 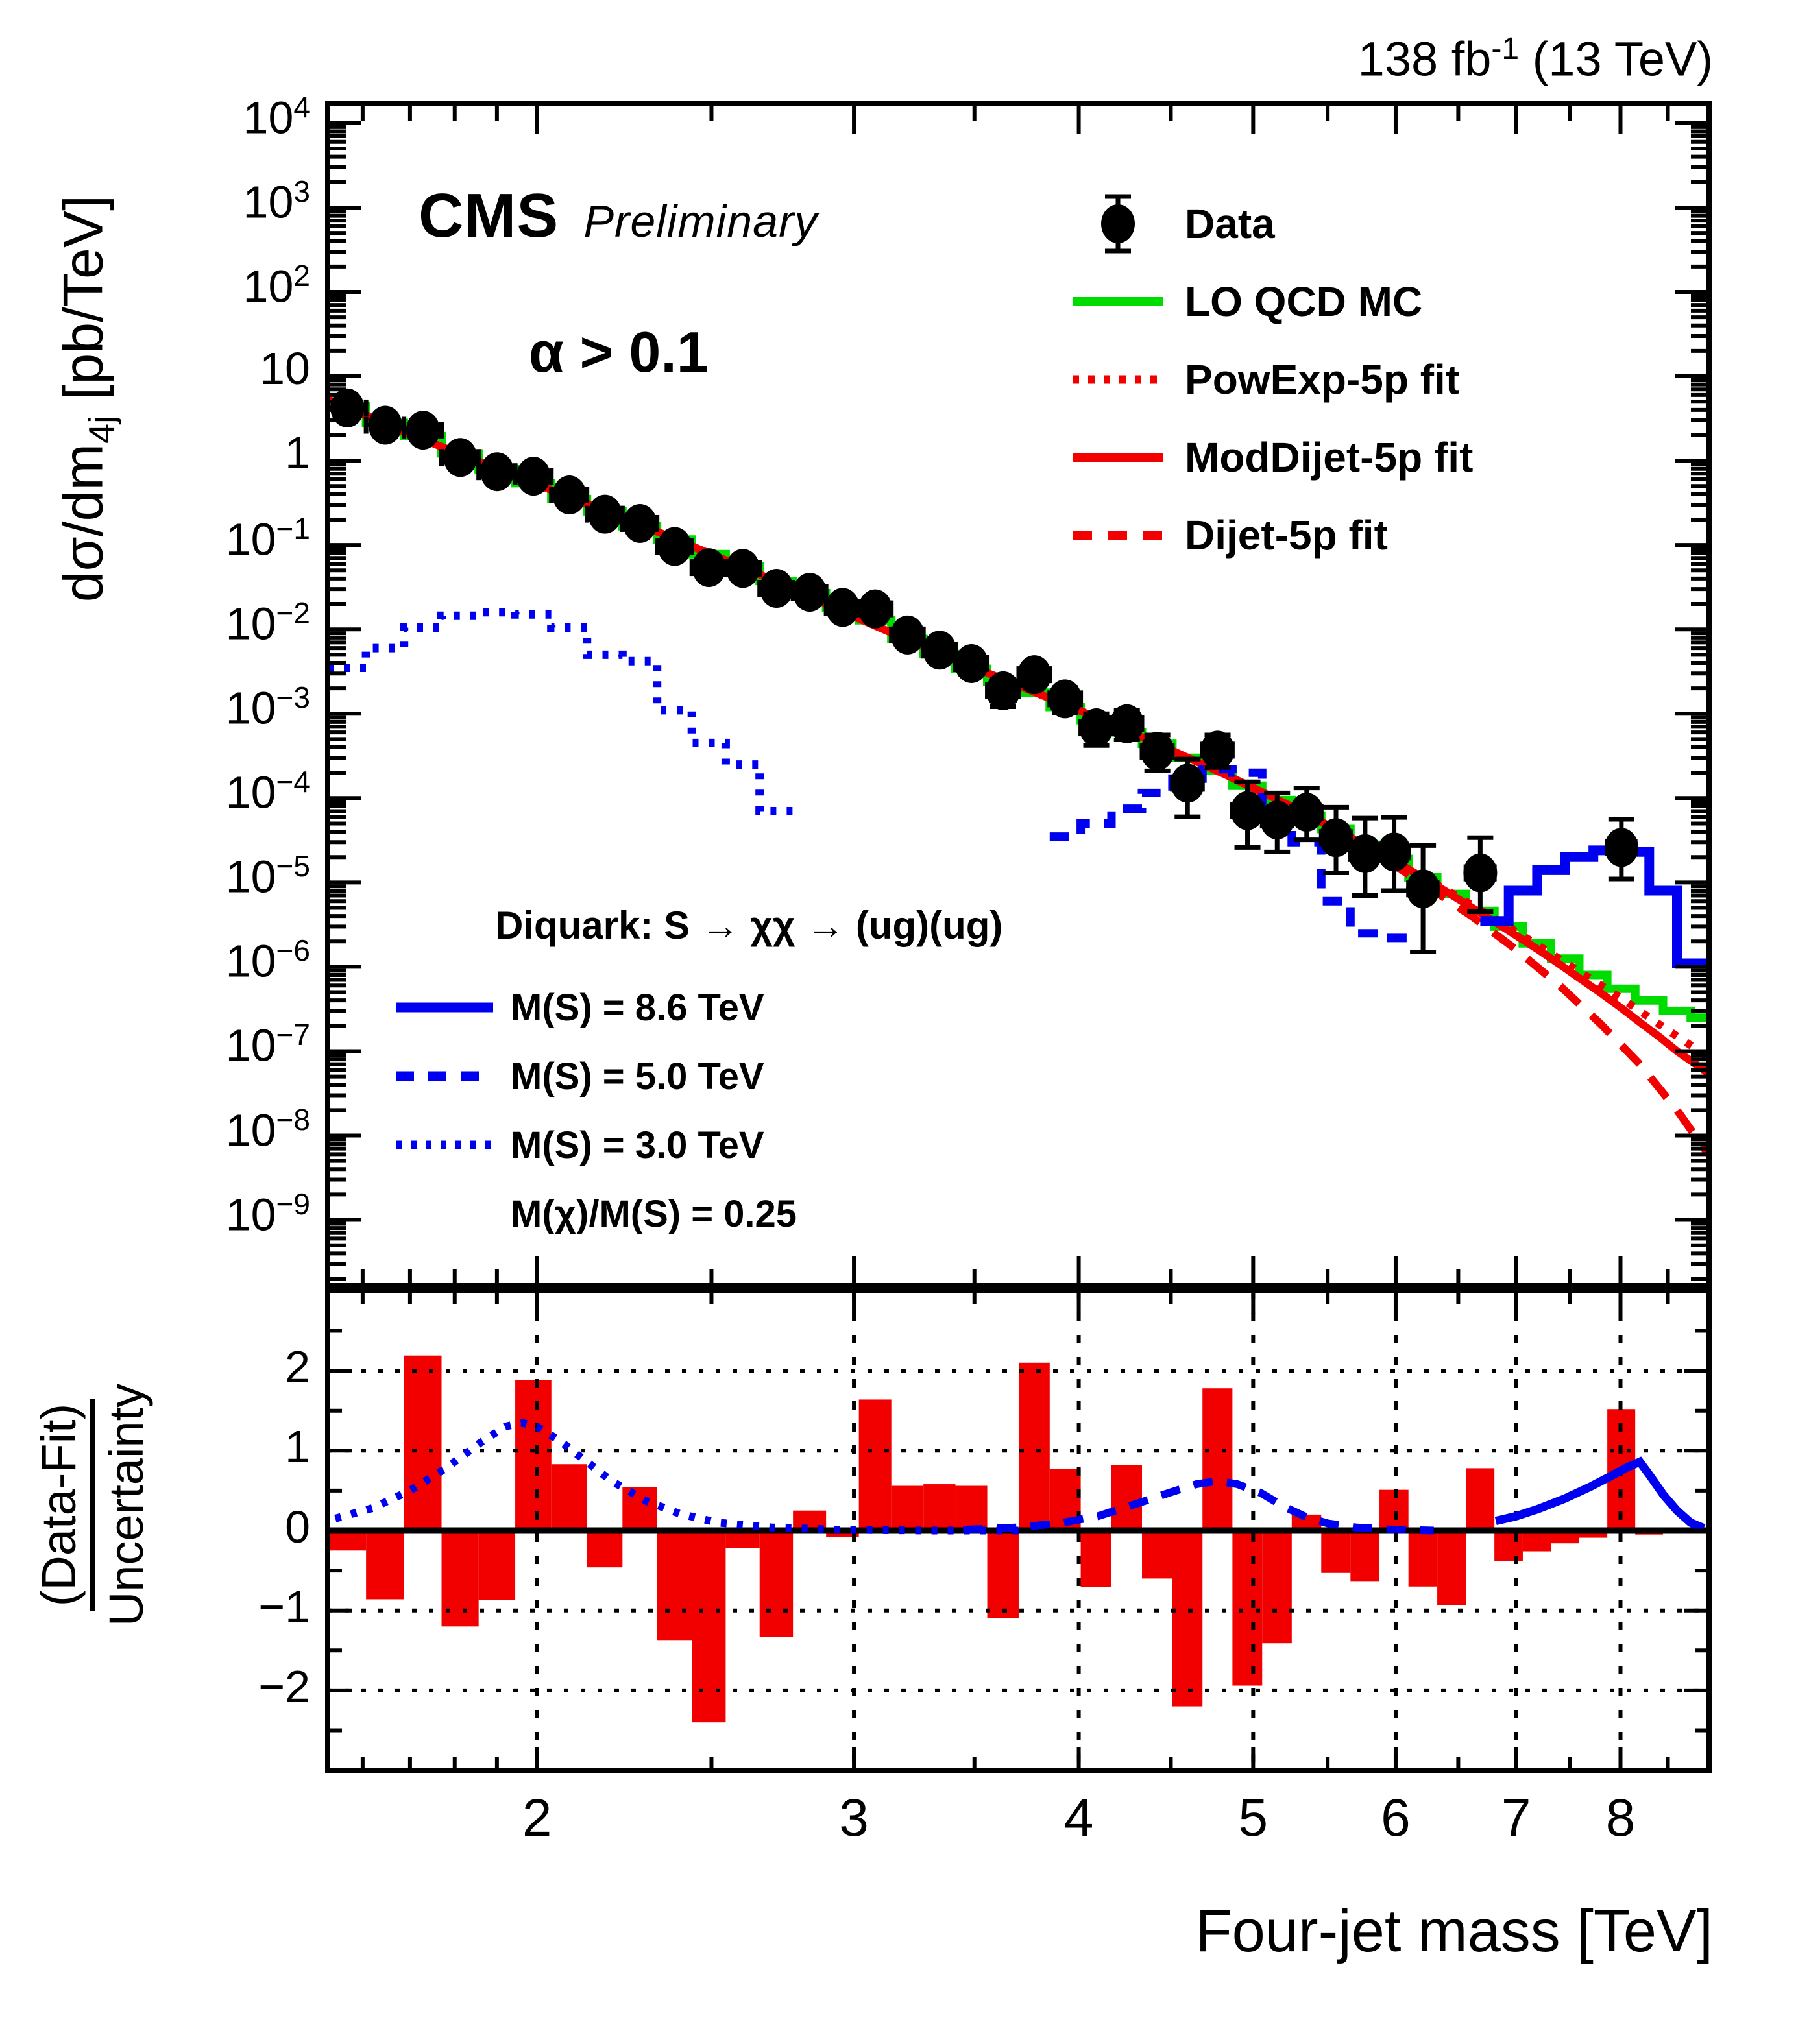 What do you see at coordinates (1286, 535) in the screenshot?
I see `legend-label-dijet: Dijet-5p fit` at bounding box center [1286, 535].